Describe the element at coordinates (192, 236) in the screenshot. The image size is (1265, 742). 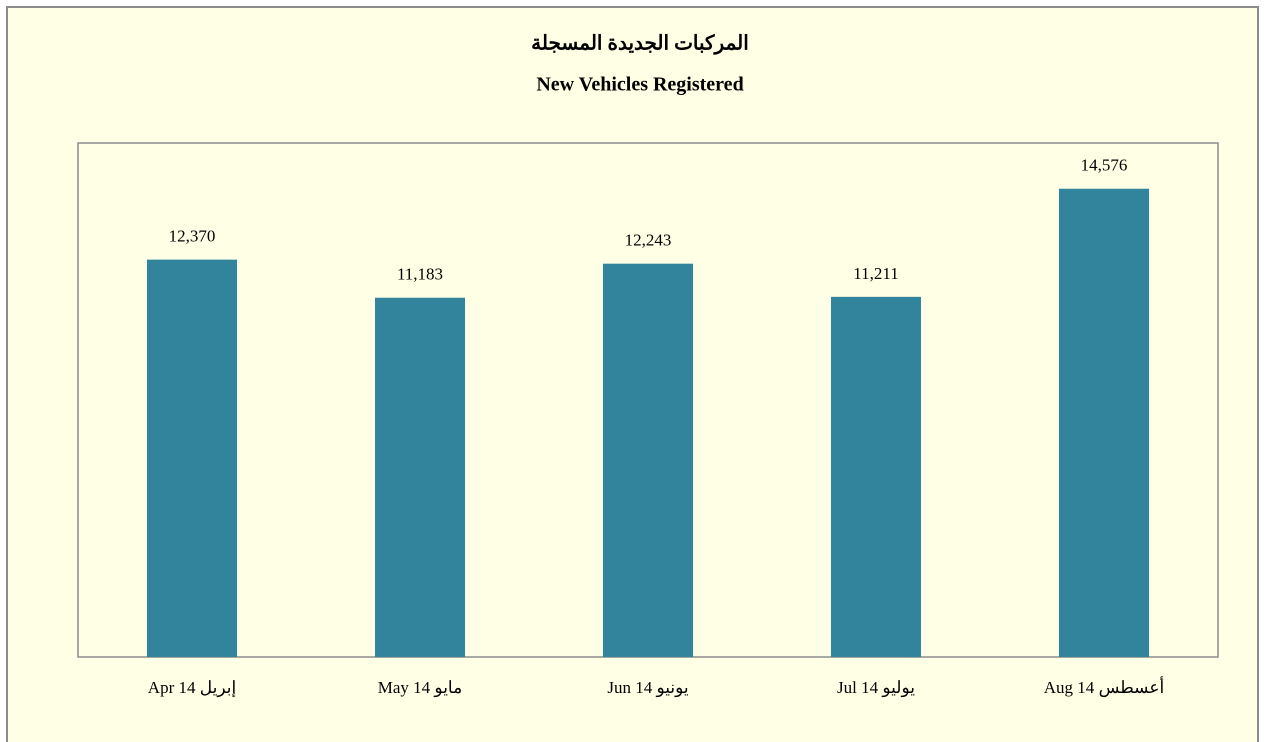
I see `data-label: 12,370` at that location.